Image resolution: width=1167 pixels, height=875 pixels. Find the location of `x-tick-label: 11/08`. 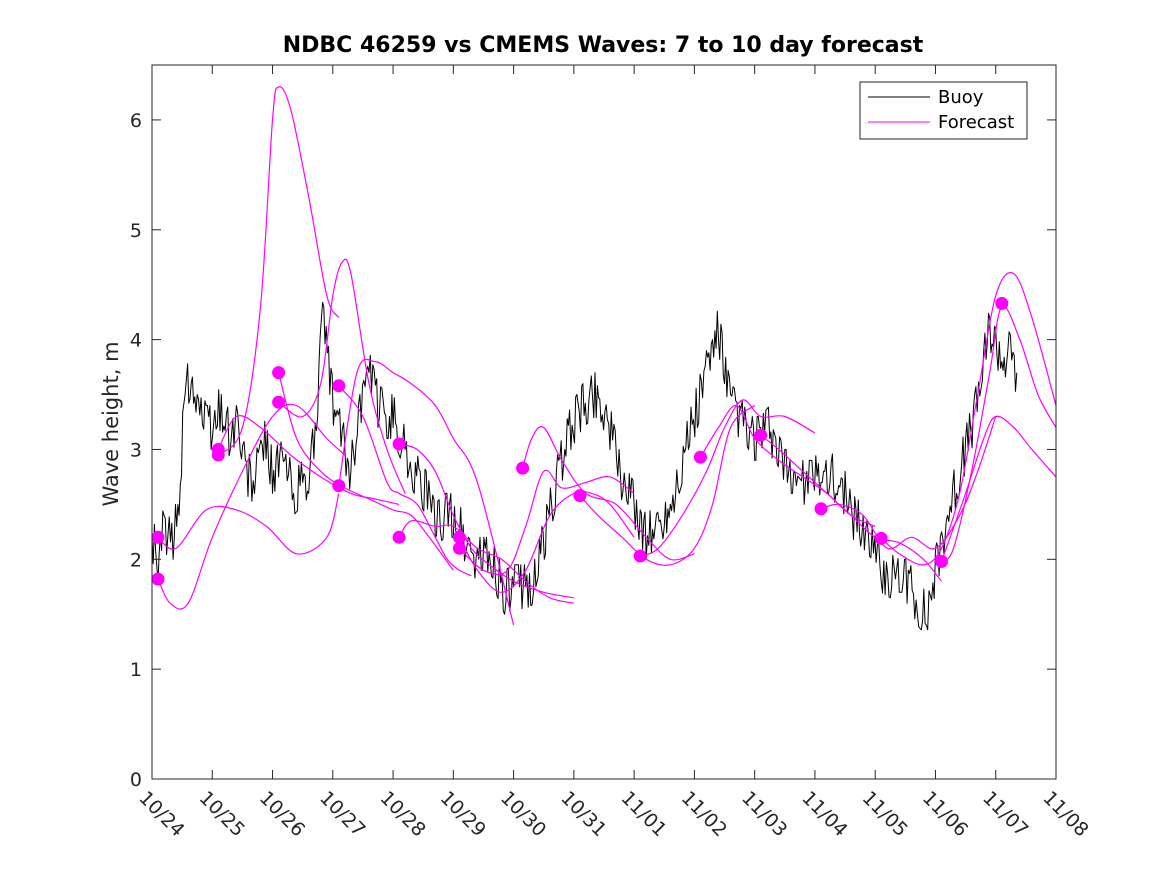

x-tick-label: 11/08 is located at coordinates (1065, 814).